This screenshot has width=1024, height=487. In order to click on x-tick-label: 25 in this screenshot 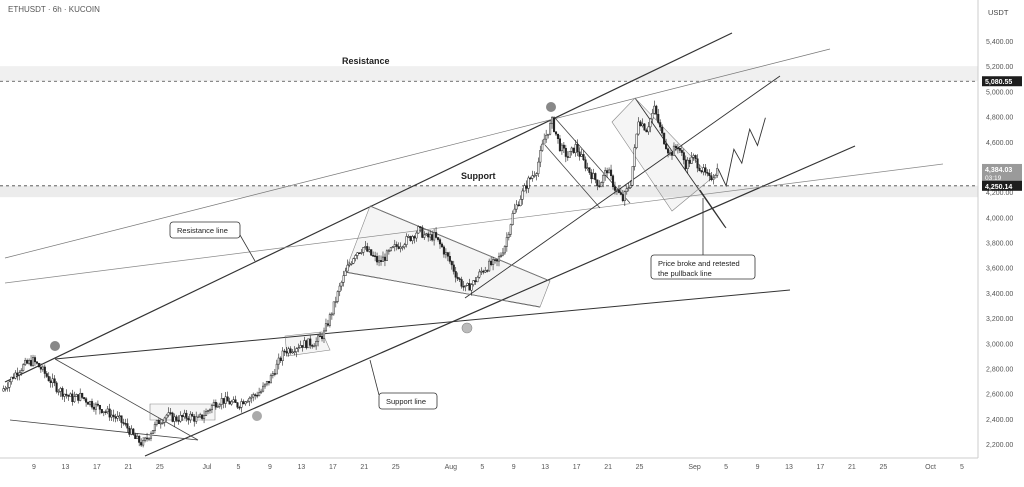, I will do `click(396, 467)`.